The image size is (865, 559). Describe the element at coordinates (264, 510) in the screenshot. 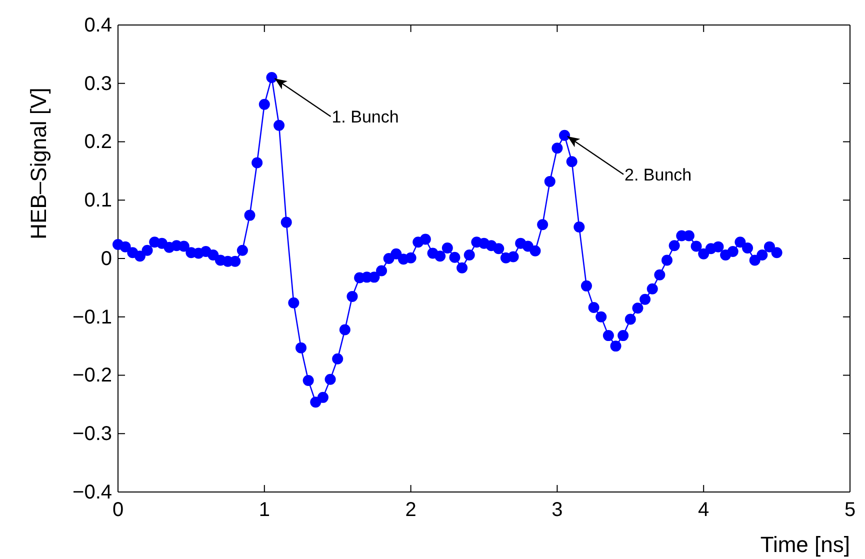

I see `x-tick-label: 1` at that location.